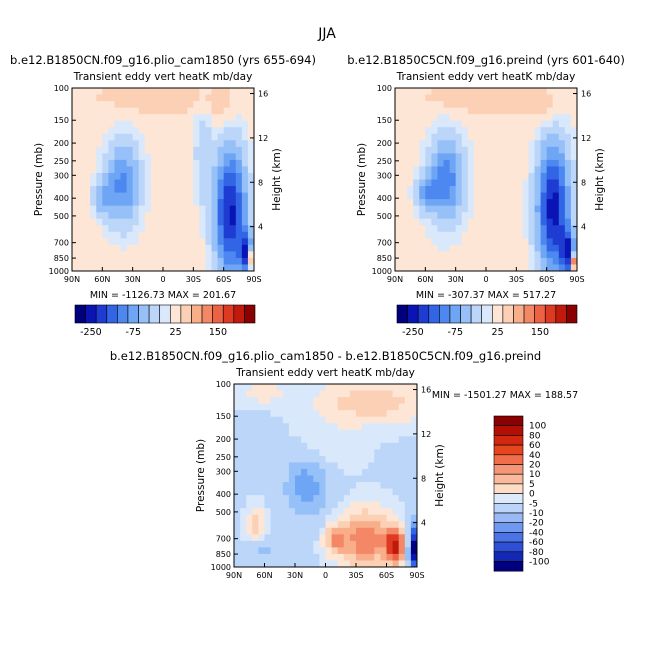 This screenshot has width=654, height=654. Describe the element at coordinates (384, 161) in the screenshot. I see `y-tick-label: 250` at that location.